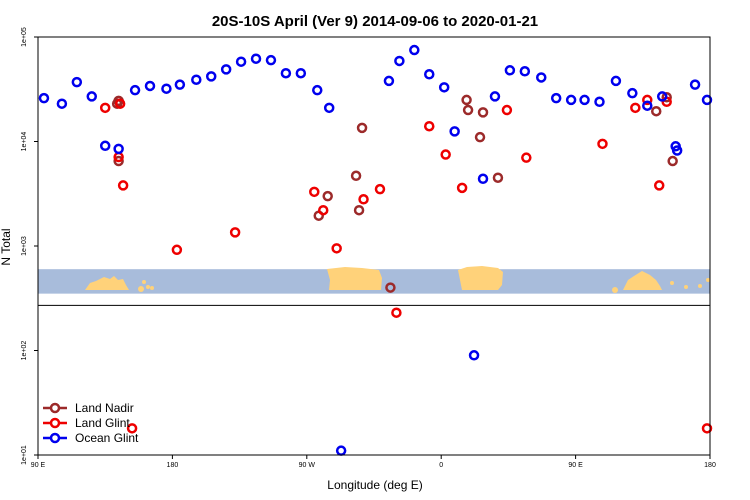  Describe the element at coordinates (24, 455) in the screenshot. I see `y-tick-label: 1e+01` at that location.